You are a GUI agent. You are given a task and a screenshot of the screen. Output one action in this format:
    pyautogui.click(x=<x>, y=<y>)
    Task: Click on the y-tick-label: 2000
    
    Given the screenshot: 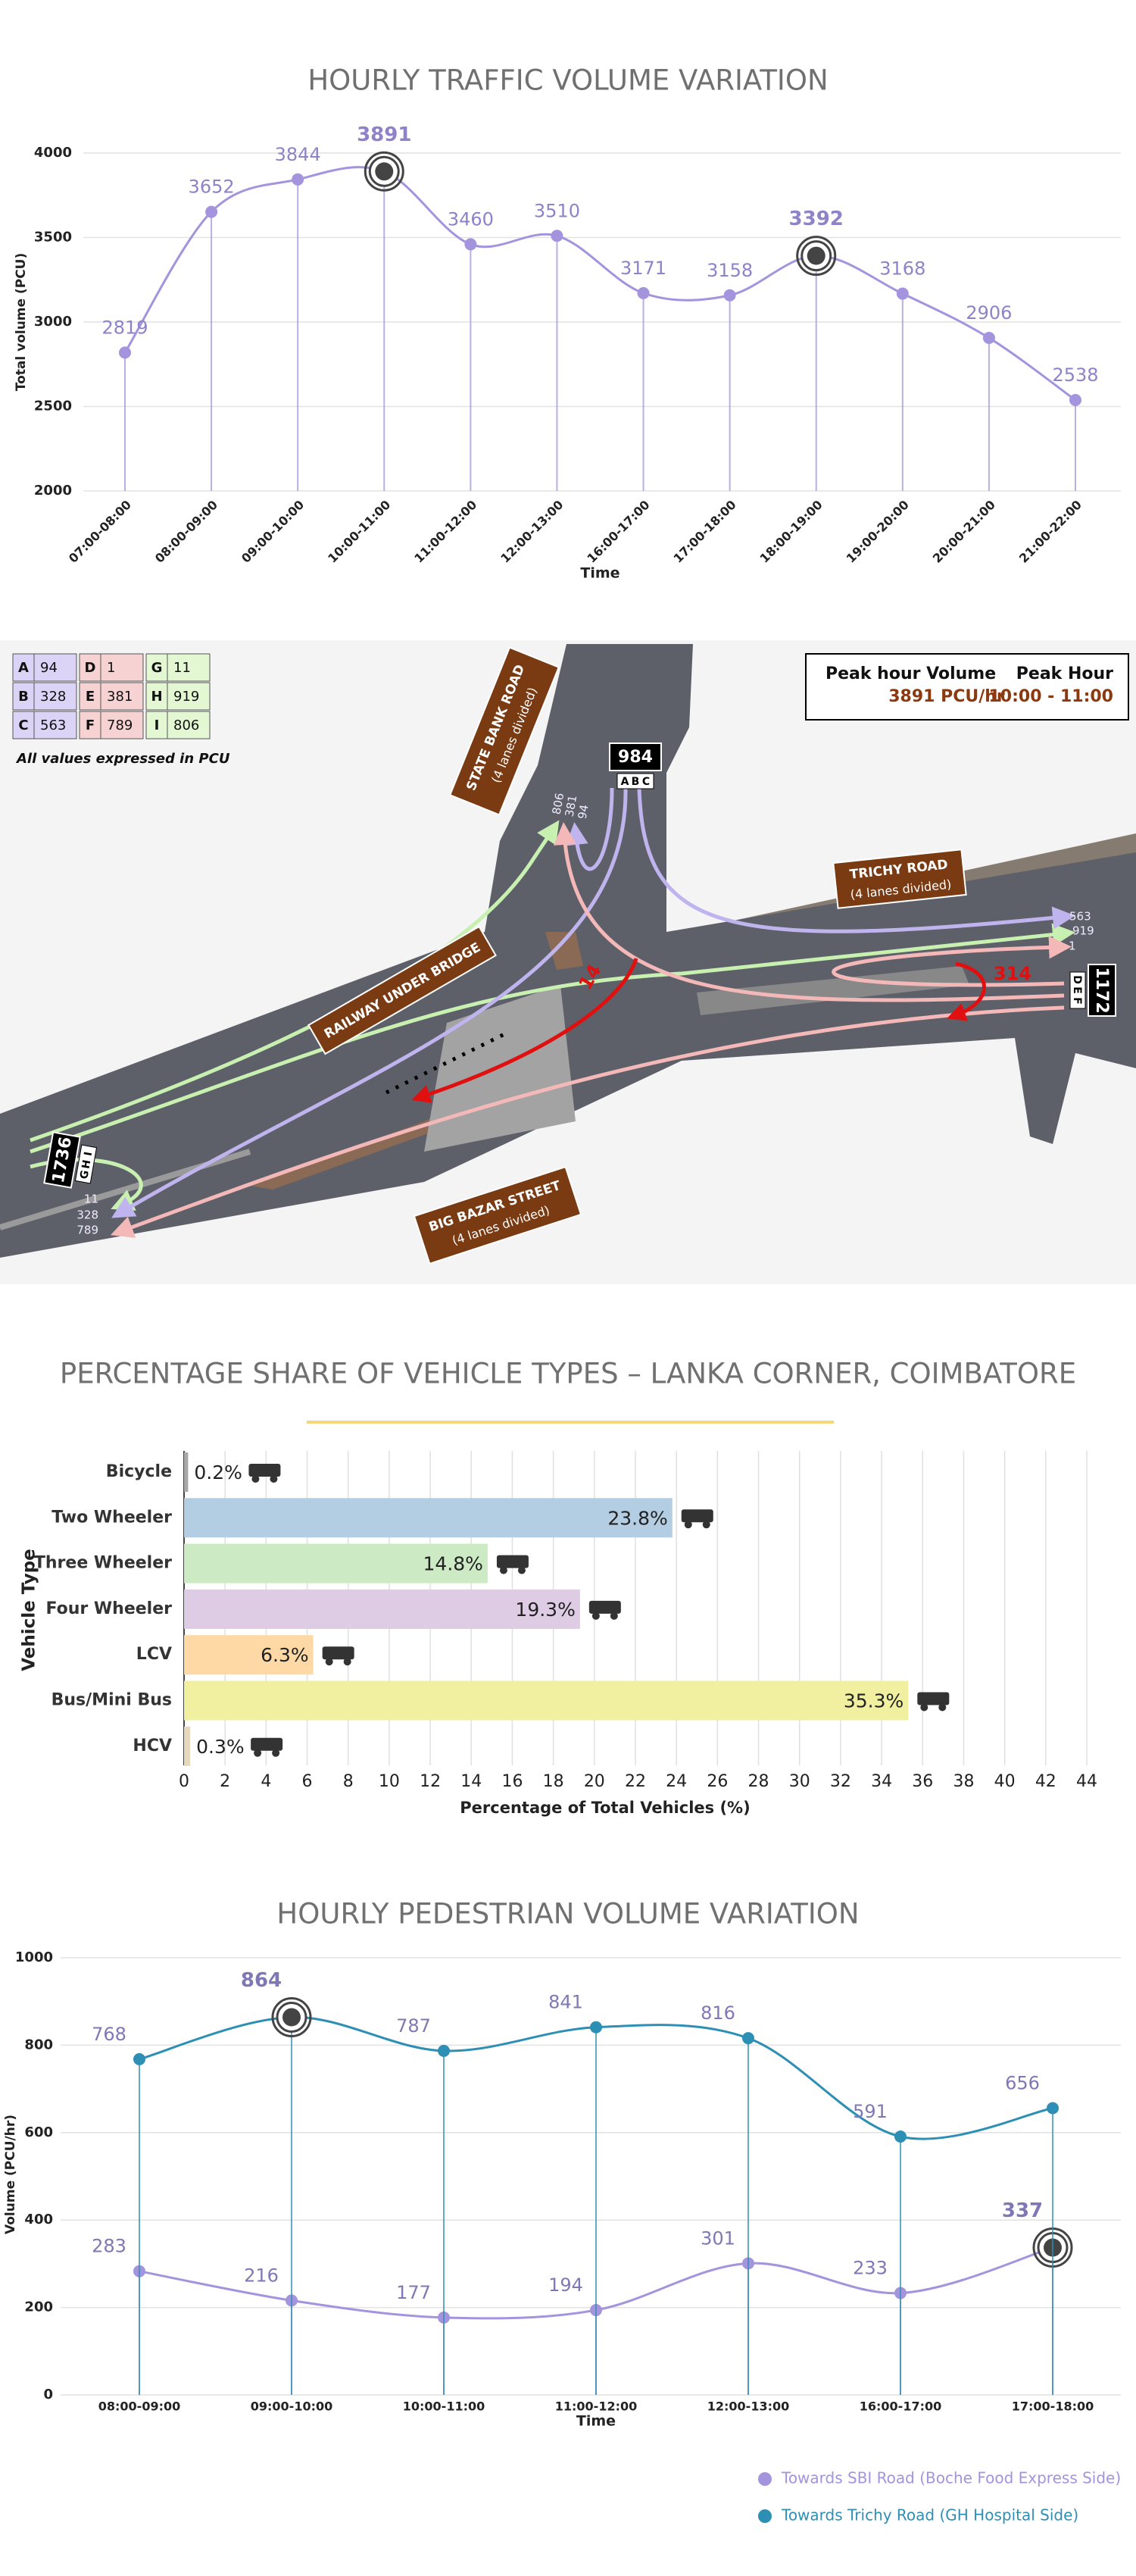 What is the action you would take?
    pyautogui.click(x=53, y=491)
    